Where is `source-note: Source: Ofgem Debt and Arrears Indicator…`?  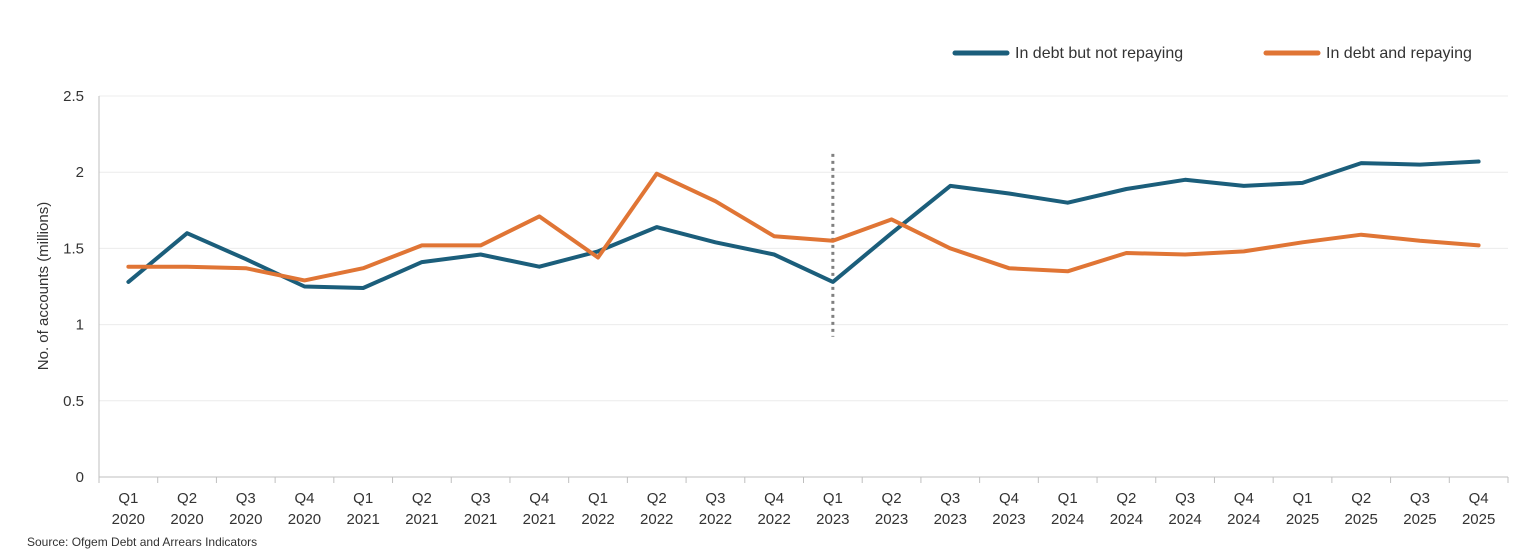
source-note: Source: Ofgem Debt and Arrears Indicator… is located at coordinates (142, 542).